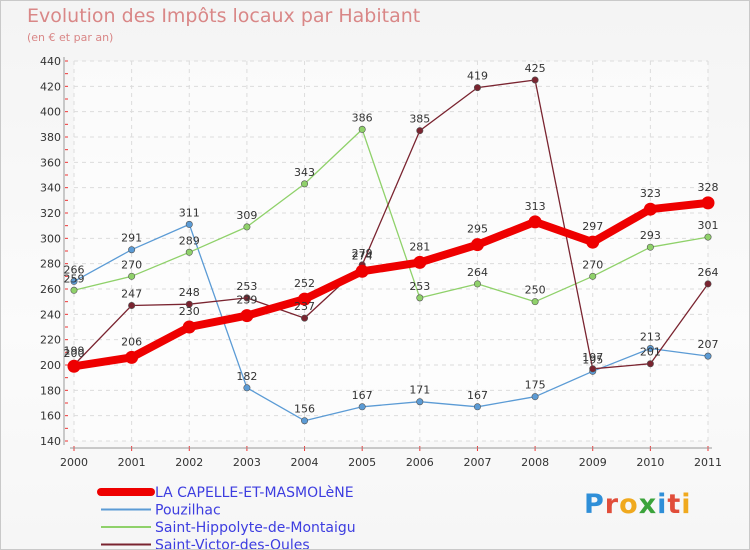  Describe the element at coordinates (74, 269) in the screenshot. I see `data-label: 266` at that location.